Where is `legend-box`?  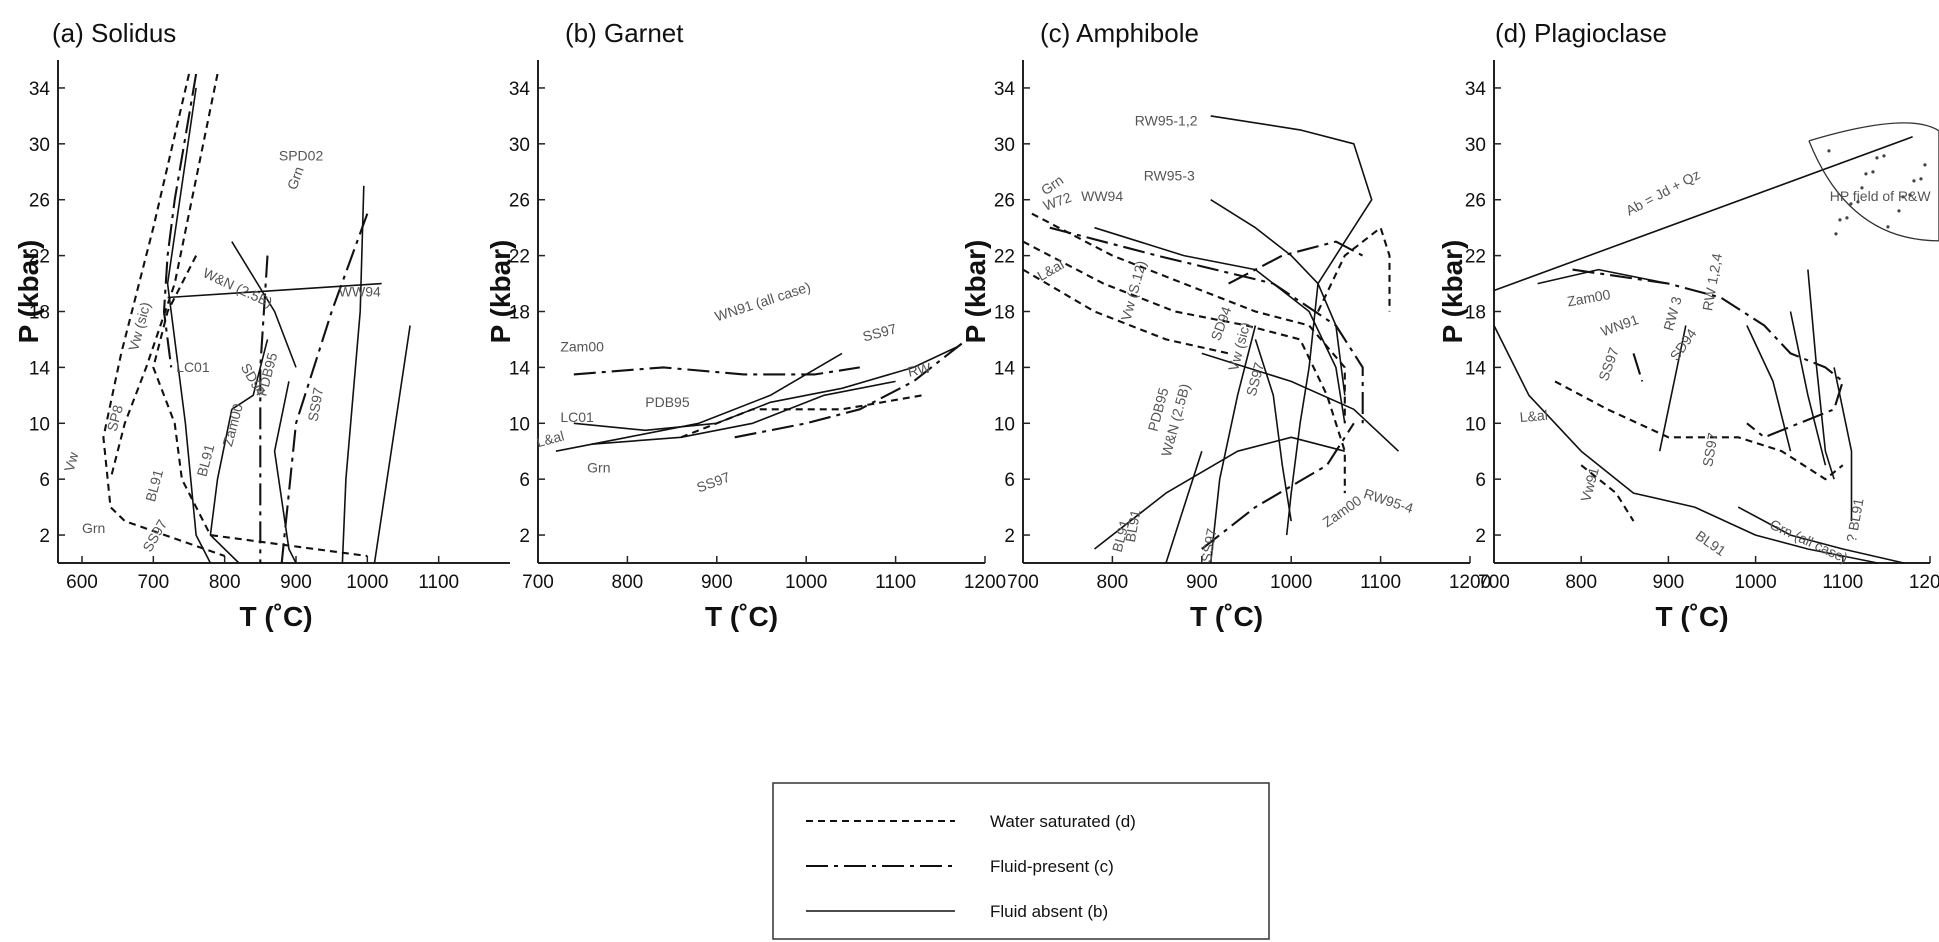
legend-box is located at coordinates (1021, 861).